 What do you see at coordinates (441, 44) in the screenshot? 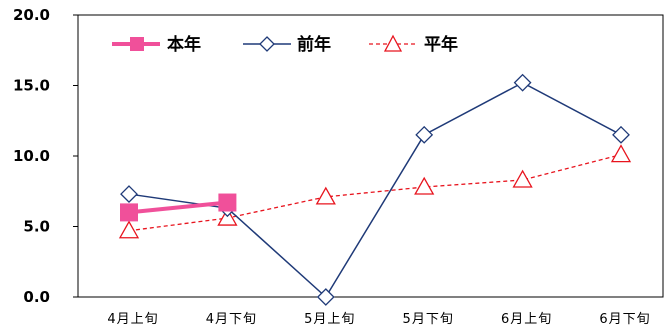
I see `legend-label-normal-year: 平年` at bounding box center [441, 44].